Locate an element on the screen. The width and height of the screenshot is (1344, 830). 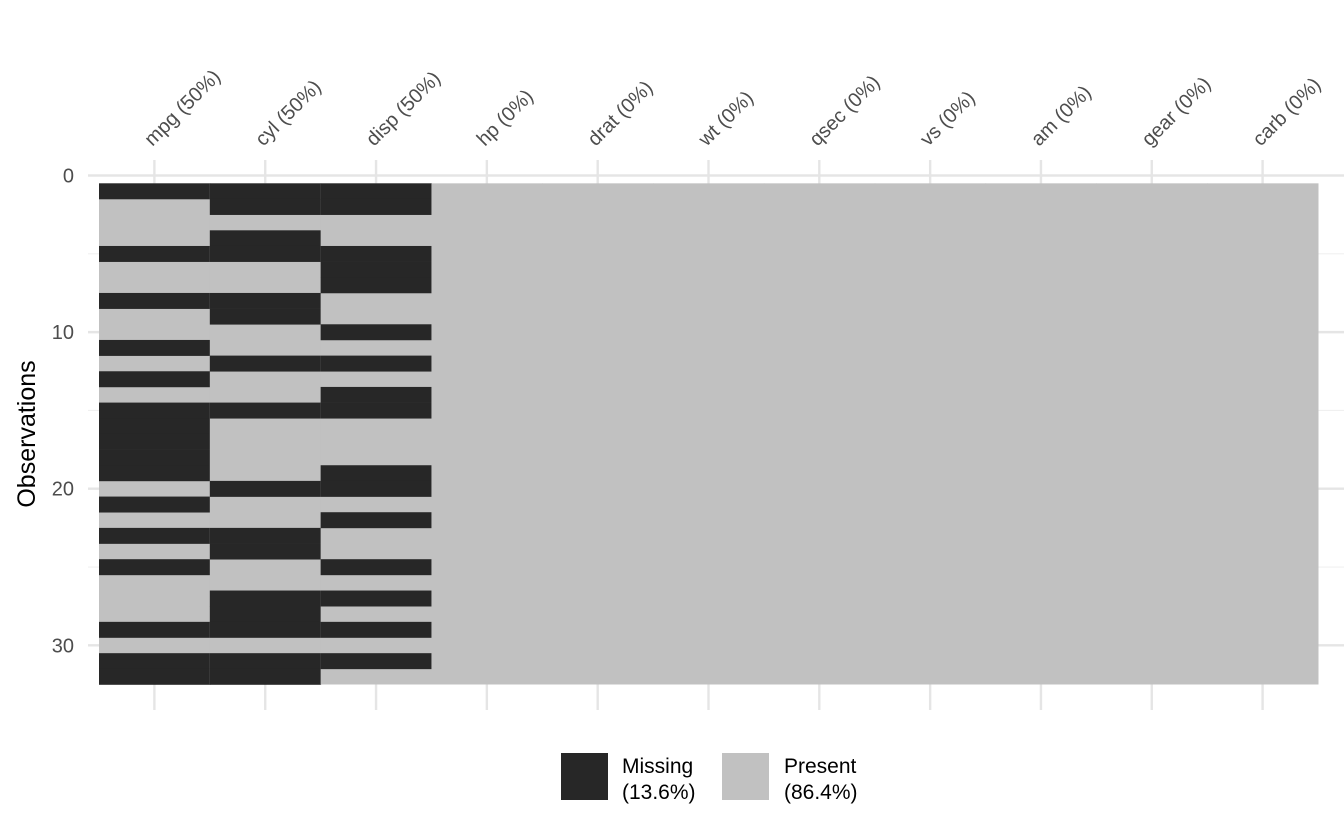
y-axis-title: Observations is located at coordinates (27, 433).